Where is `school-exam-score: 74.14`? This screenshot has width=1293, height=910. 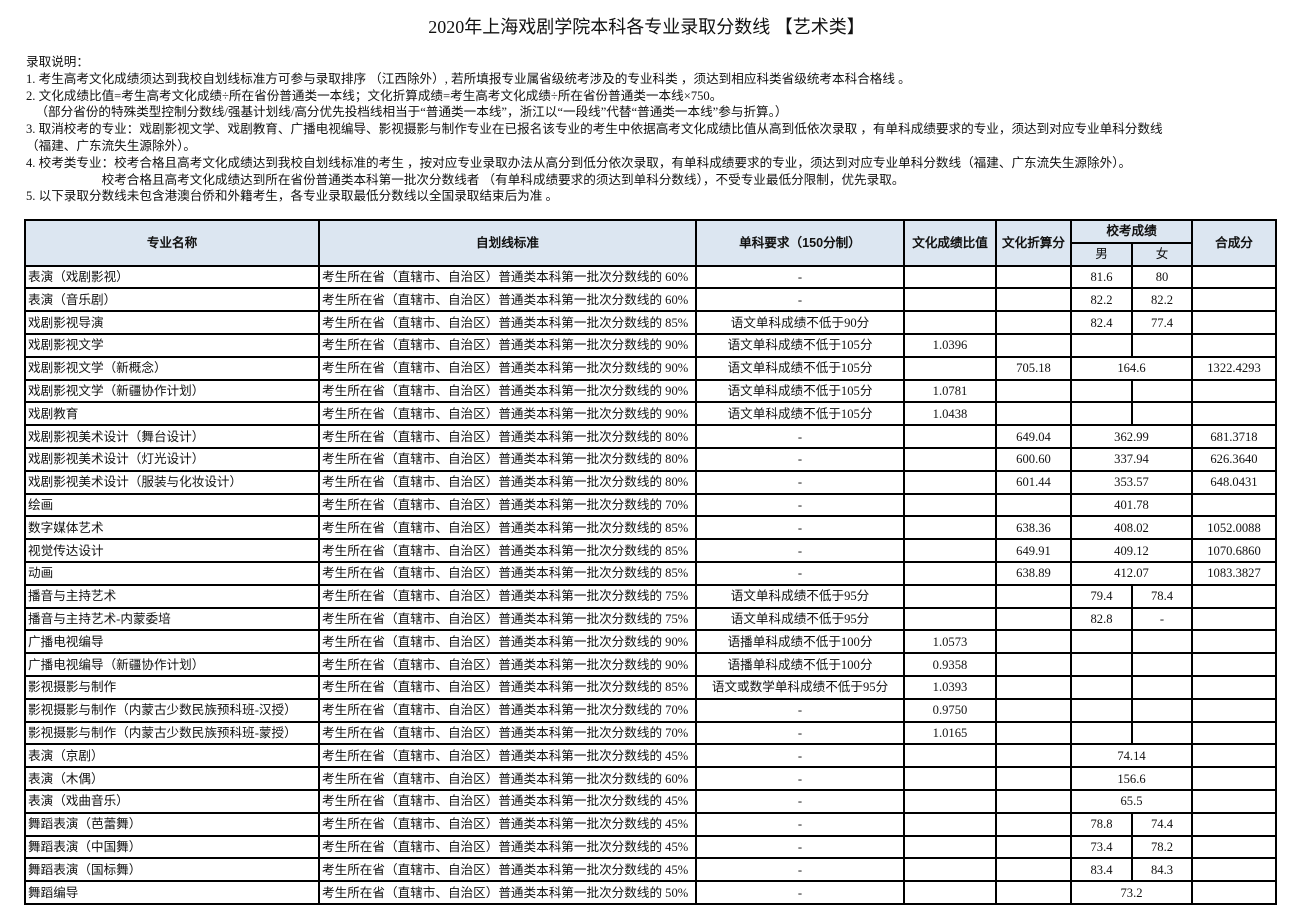 school-exam-score: 74.14 is located at coordinates (1131, 756).